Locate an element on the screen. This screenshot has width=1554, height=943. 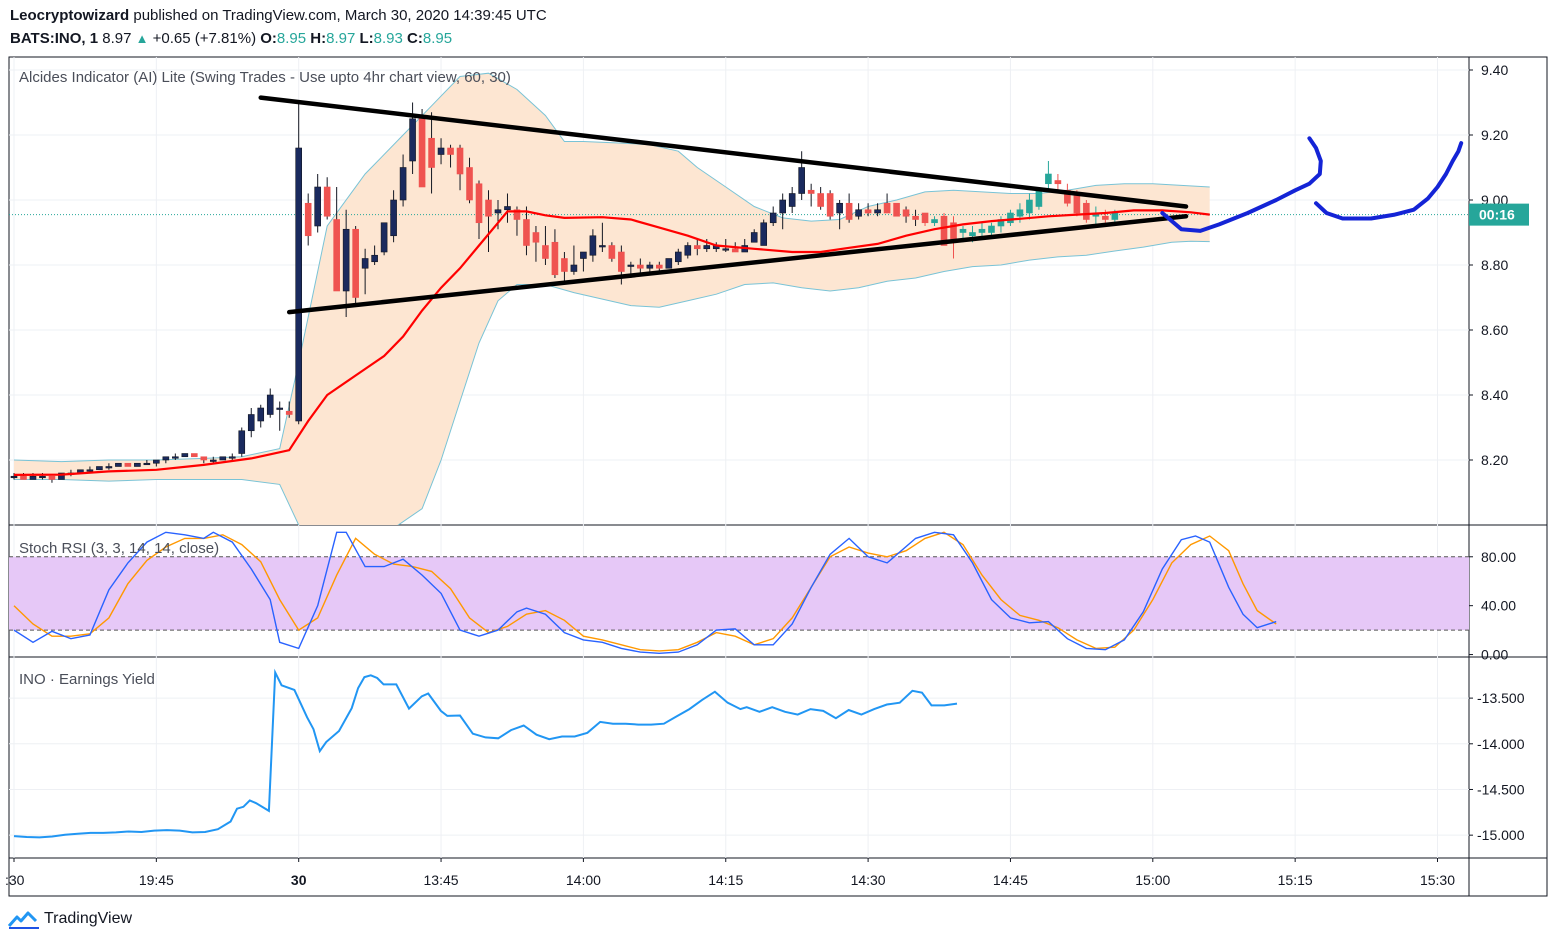
author-name: Leocryptowizard is located at coordinates (70, 15).